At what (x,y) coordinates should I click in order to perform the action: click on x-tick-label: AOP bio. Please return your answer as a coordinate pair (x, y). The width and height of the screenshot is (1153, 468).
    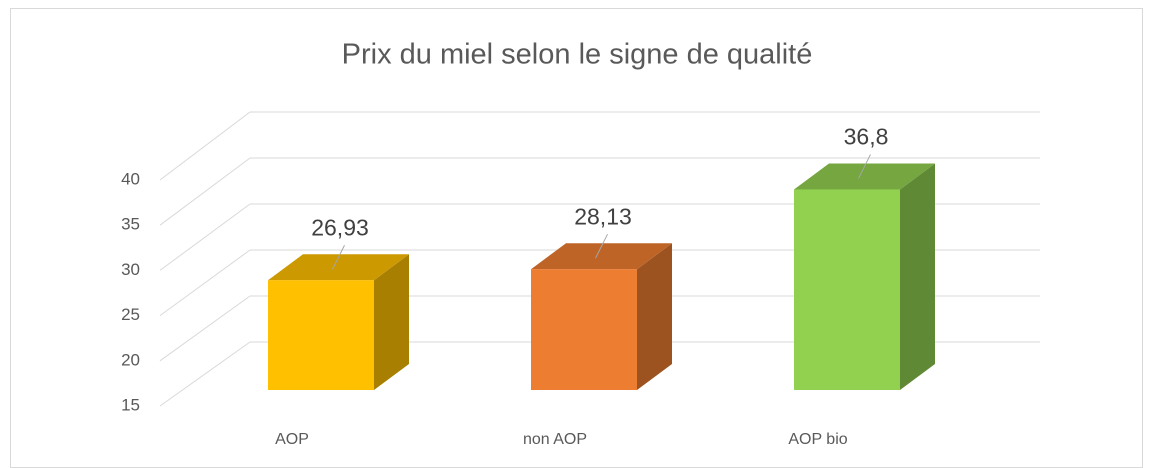
    Looking at the image, I should click on (817, 439).